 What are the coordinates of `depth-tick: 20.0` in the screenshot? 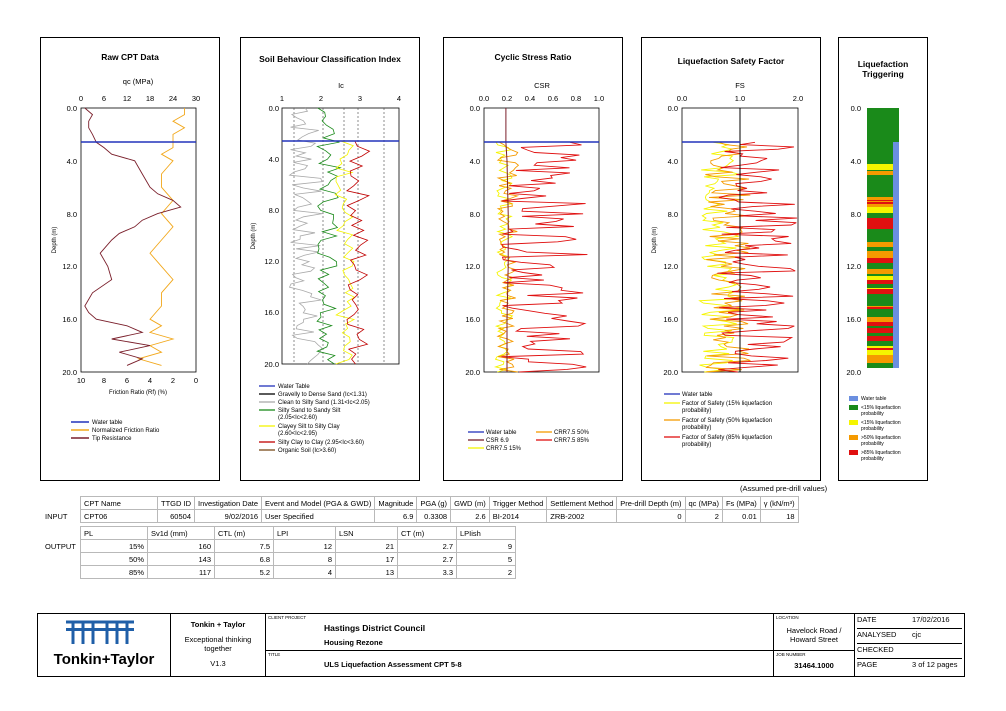 It's located at (69, 372).